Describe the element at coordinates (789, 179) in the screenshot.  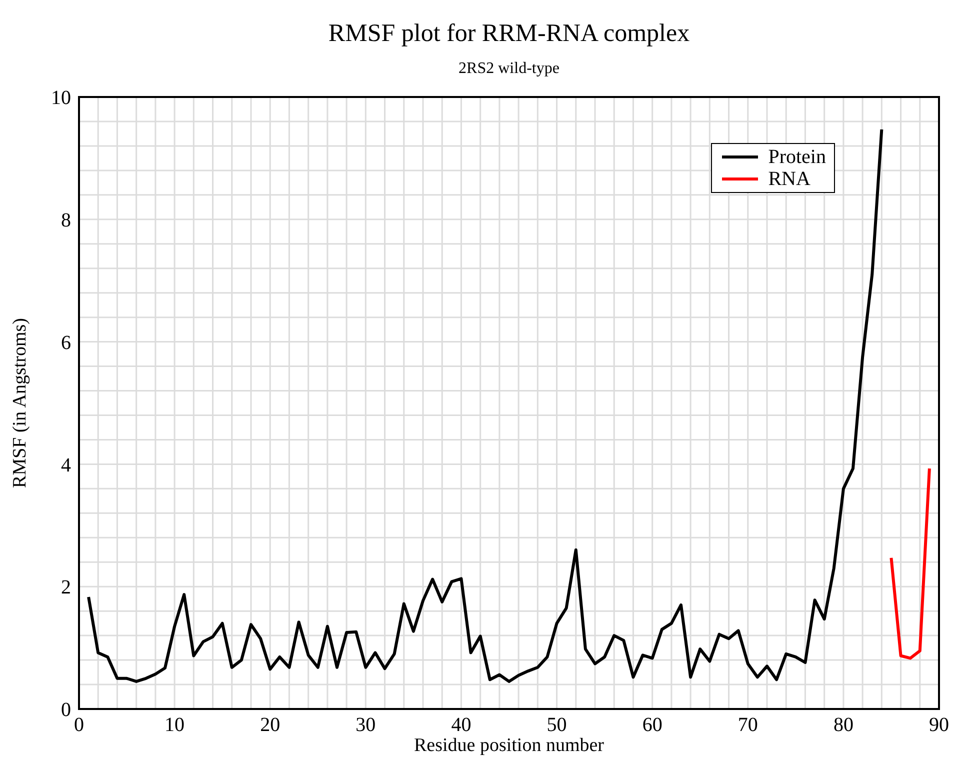
I see `legend-label: RNA` at that location.